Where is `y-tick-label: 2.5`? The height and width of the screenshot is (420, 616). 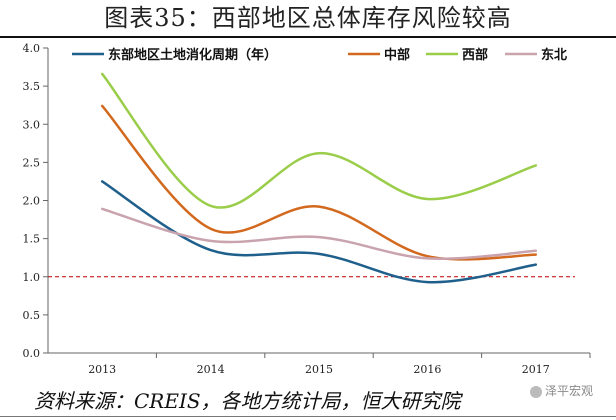 y-tick-label: 2.5 is located at coordinates (32, 162).